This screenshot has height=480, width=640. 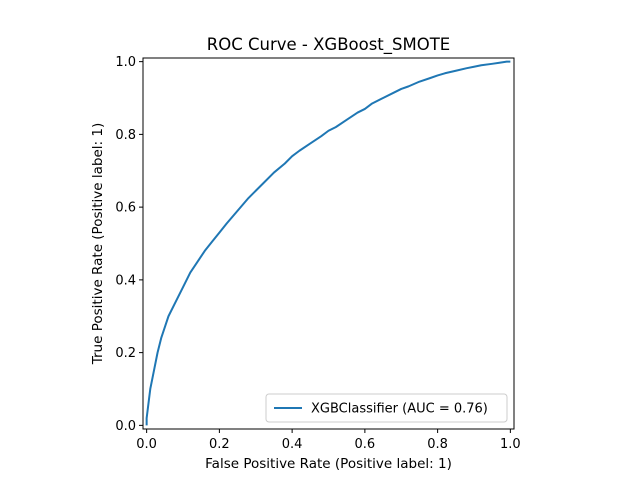 What do you see at coordinates (125, 135) in the screenshot?
I see `y-tick-label: 0.8` at bounding box center [125, 135].